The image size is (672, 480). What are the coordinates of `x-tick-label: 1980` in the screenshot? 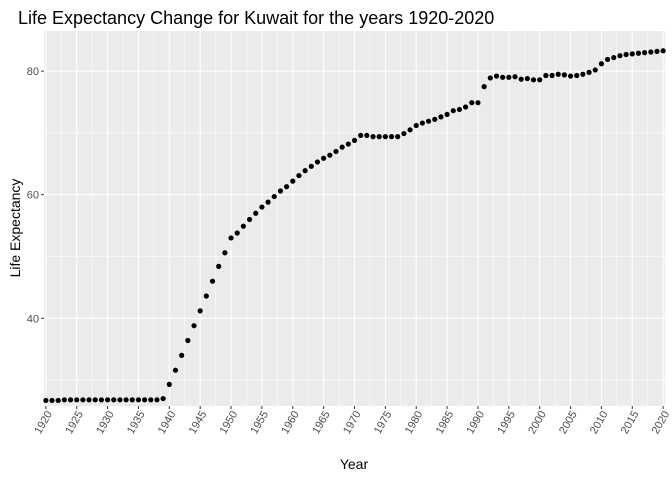 It's located at (414, 422).